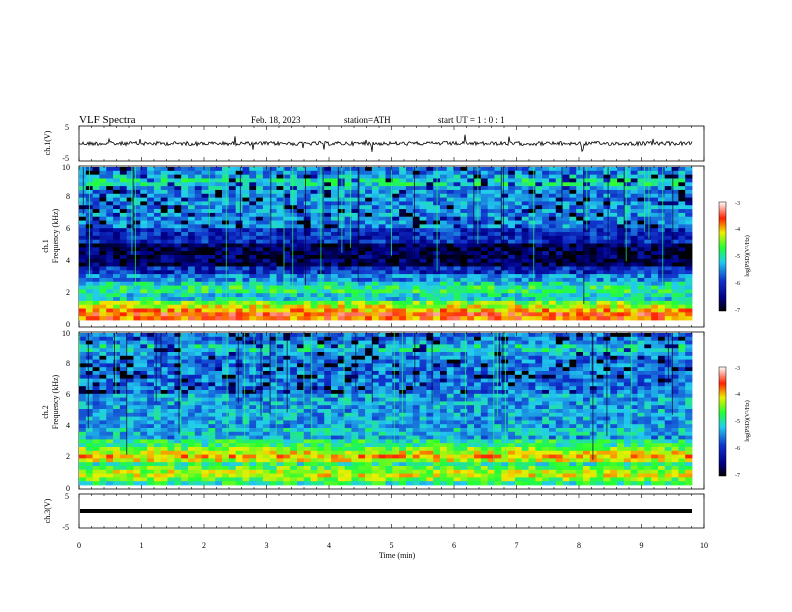 The height and width of the screenshot is (612, 792). Describe the element at coordinates (737, 284) in the screenshot. I see `ch1-colorbar-tick-m6: -6` at that location.